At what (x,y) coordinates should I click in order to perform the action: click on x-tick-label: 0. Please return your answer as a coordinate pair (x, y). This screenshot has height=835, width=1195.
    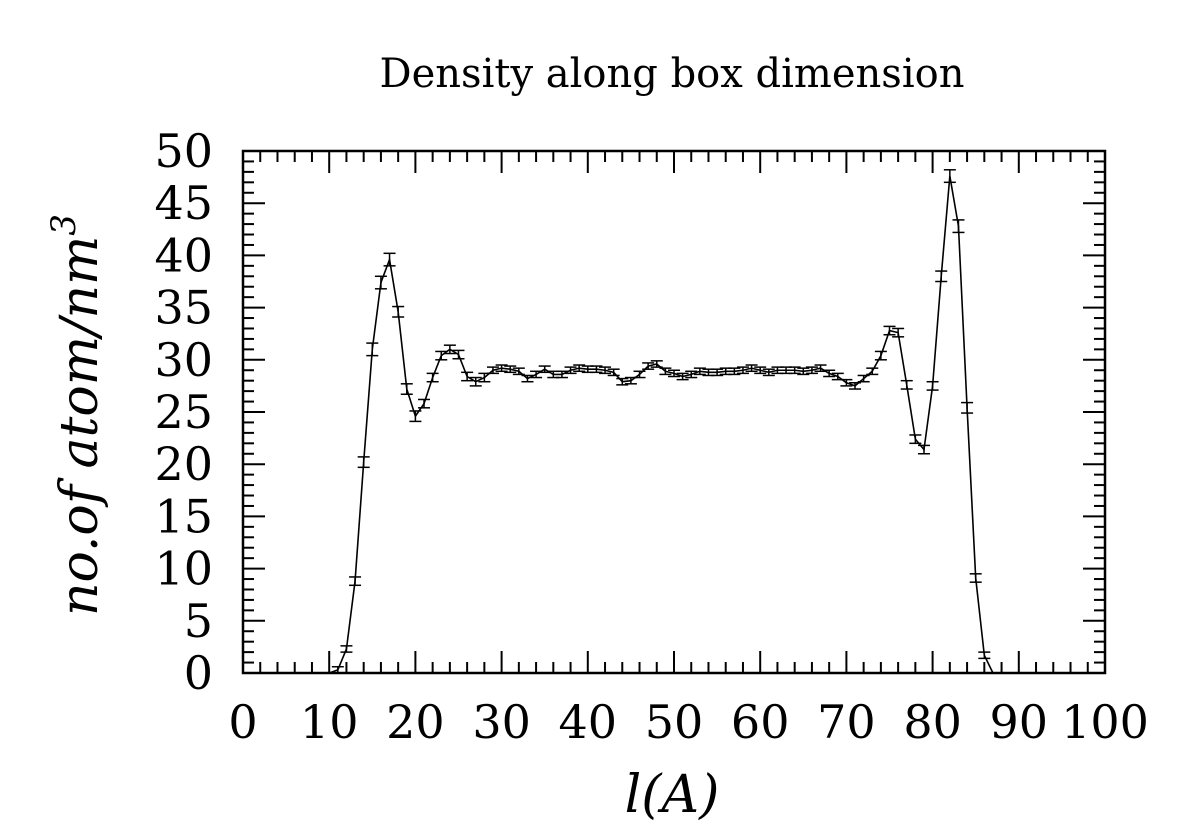
    Looking at the image, I should click on (242, 722).